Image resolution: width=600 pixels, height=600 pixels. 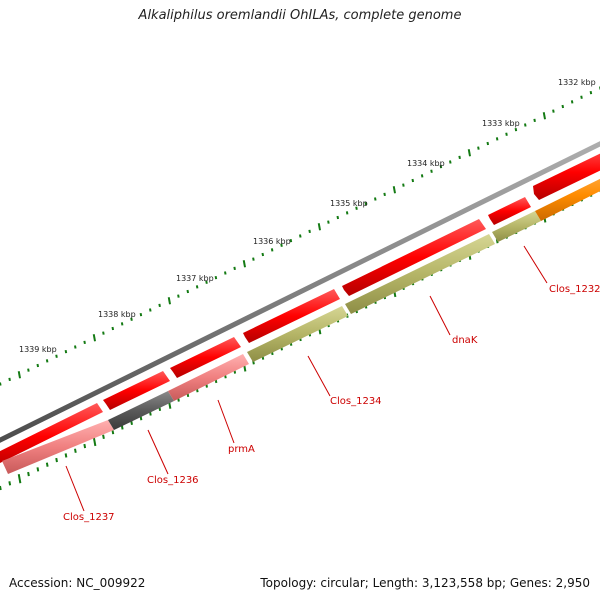 What do you see at coordinates (349, 203) in the screenshot?
I see `scale-label: 1335 kbp` at bounding box center [349, 203].